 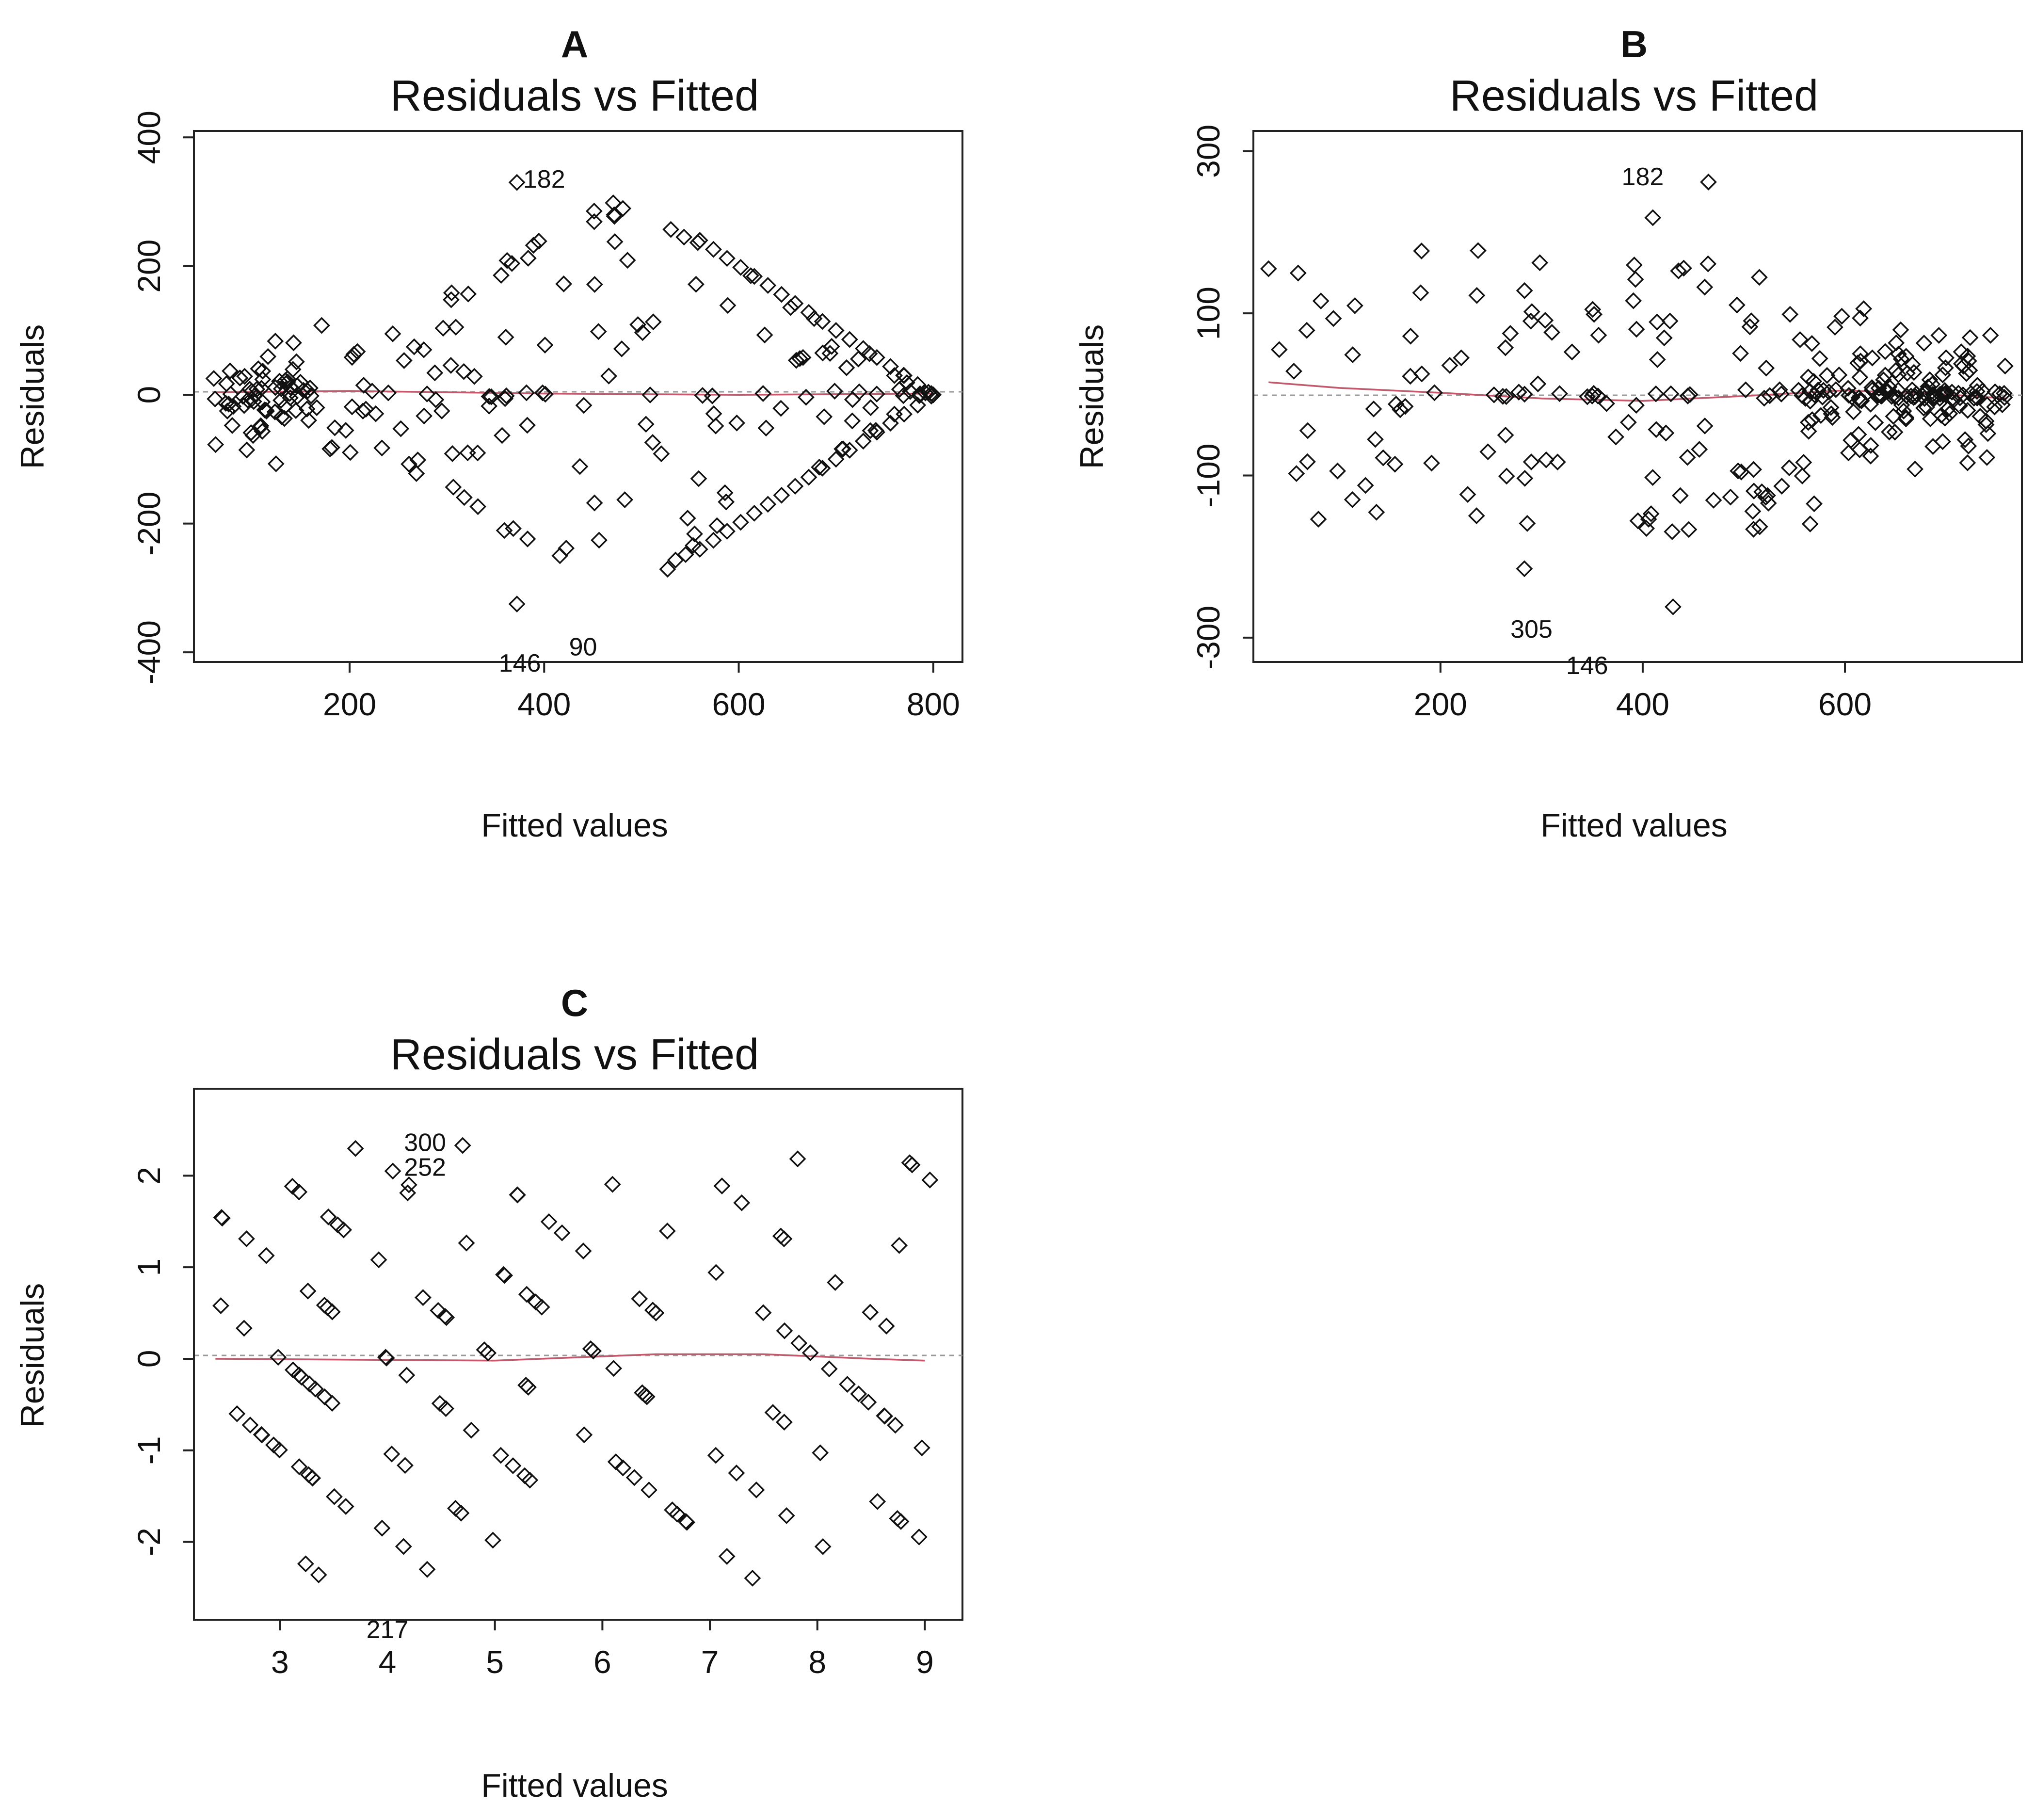 I want to click on panel-b-outlier-labels: 182 305 146, so click(x=1587, y=421).